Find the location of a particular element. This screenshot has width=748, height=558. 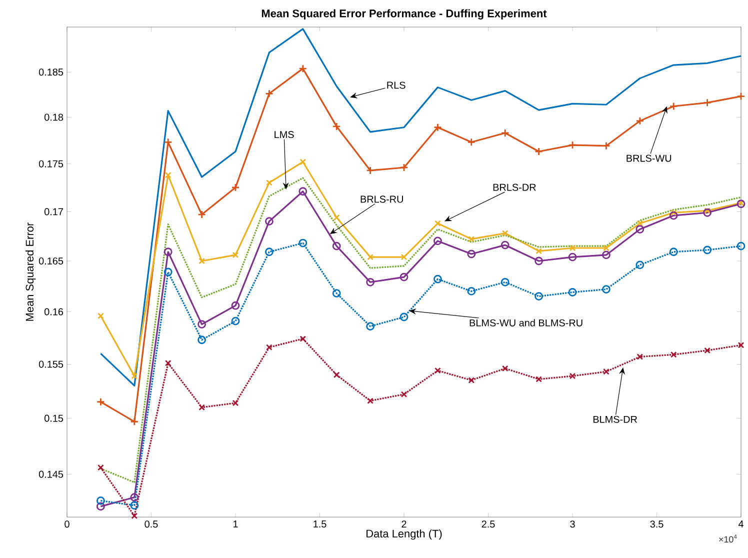

annotation: BLMS-WU and BLMS-RU is located at coordinates (526, 322).